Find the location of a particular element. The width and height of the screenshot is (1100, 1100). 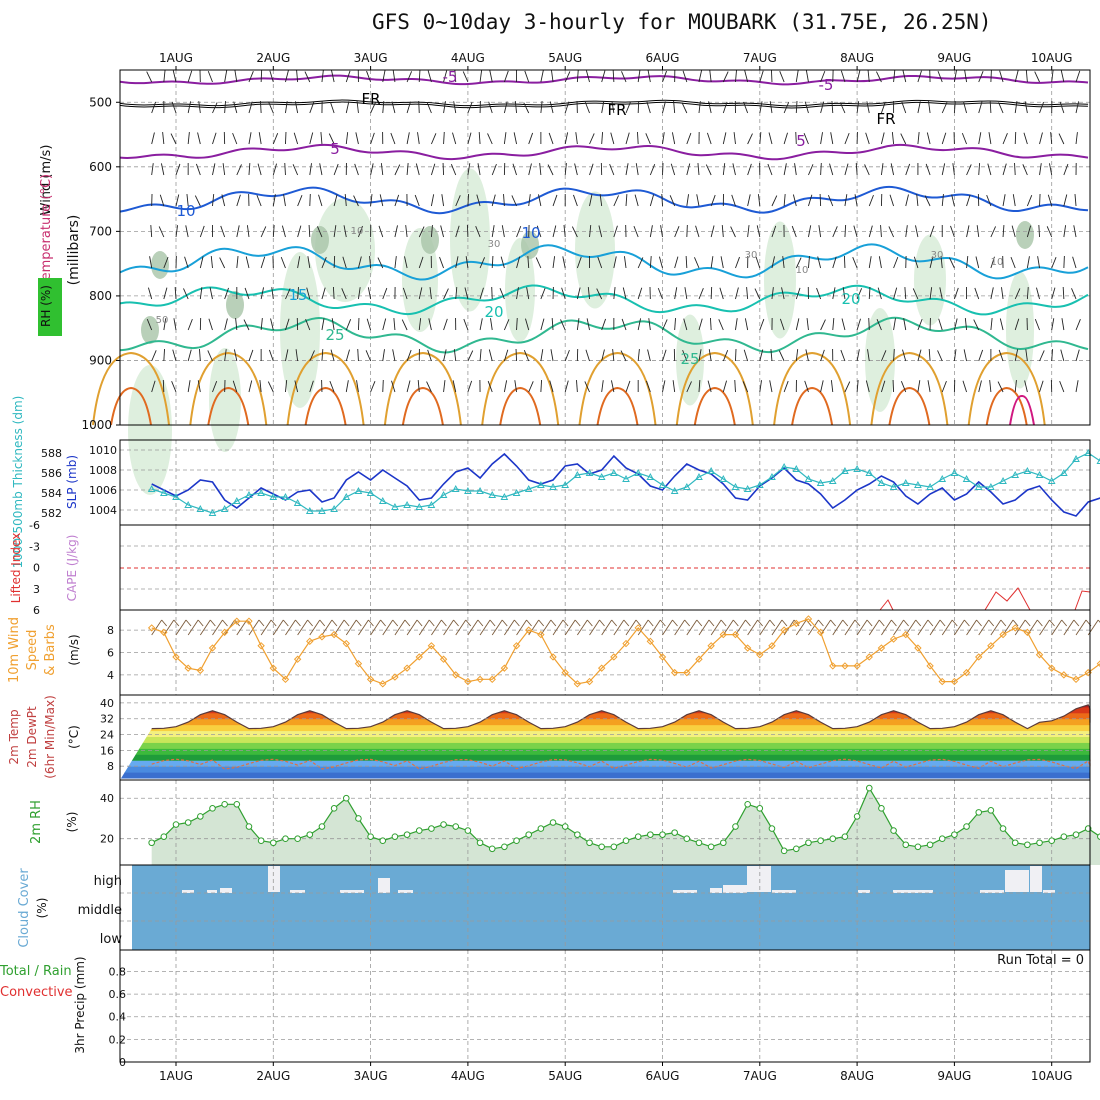

contour-label: 5 is located at coordinates (335, 149).